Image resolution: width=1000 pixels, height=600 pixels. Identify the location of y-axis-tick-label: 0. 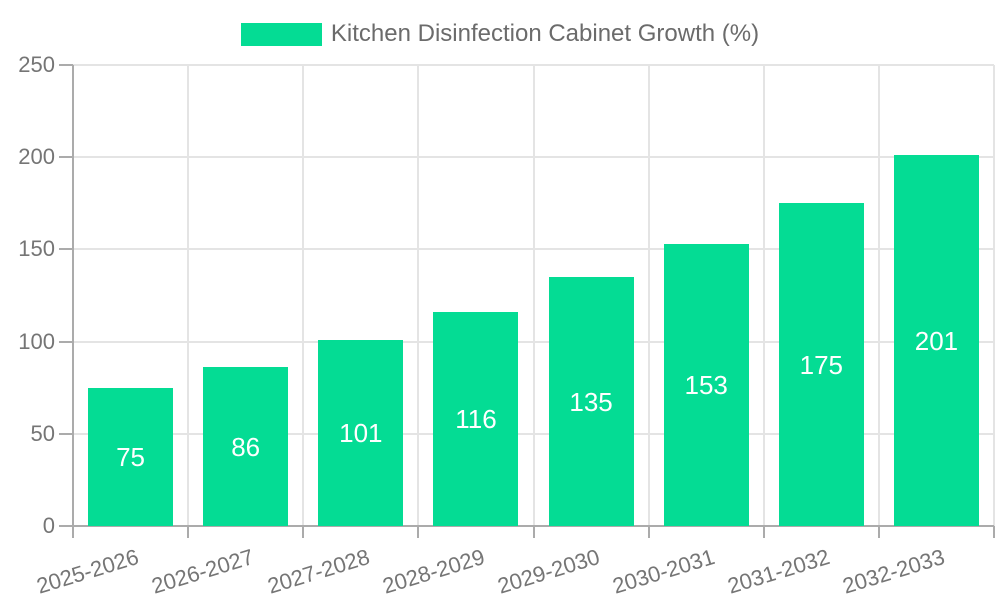
(48, 525).